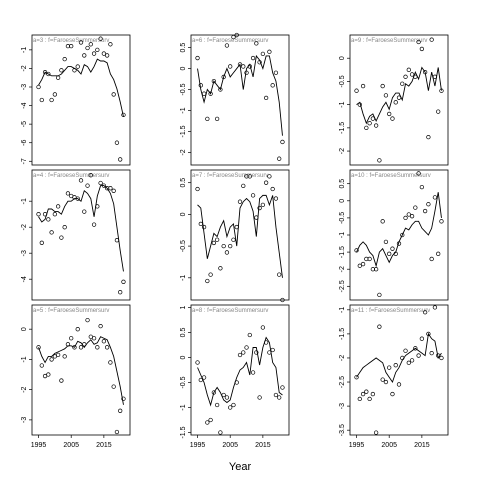 The width and height of the screenshot is (480, 480). What do you see at coordinates (24, 68) in the screenshot?
I see `y-tick-label: -2` at bounding box center [24, 68].